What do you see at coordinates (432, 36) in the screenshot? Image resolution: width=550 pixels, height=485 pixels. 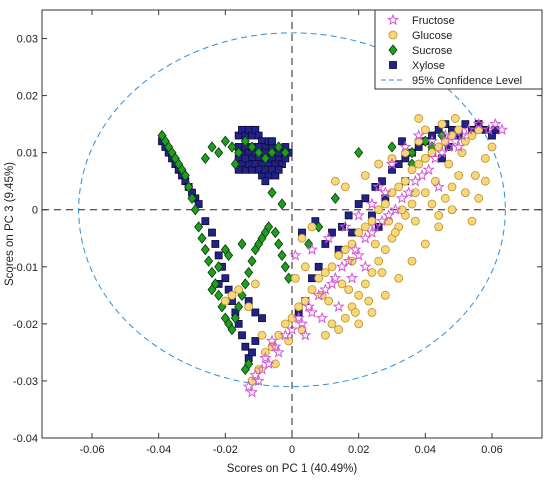 I see `legend-label: Glucose` at bounding box center [432, 36].